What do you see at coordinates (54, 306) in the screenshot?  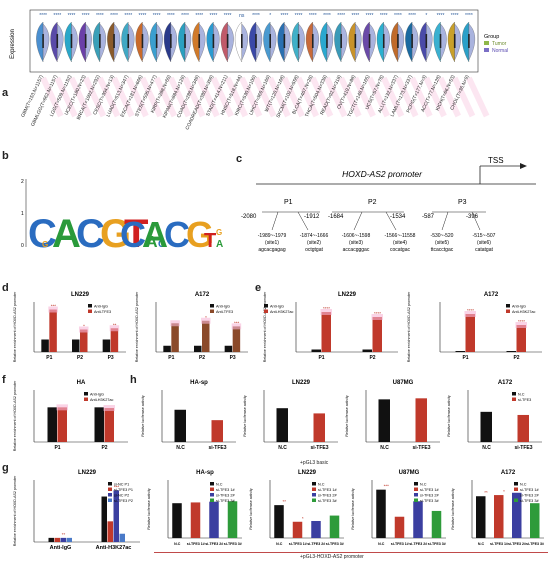 I see `sig-label: ***` at bounding box center [54, 306].